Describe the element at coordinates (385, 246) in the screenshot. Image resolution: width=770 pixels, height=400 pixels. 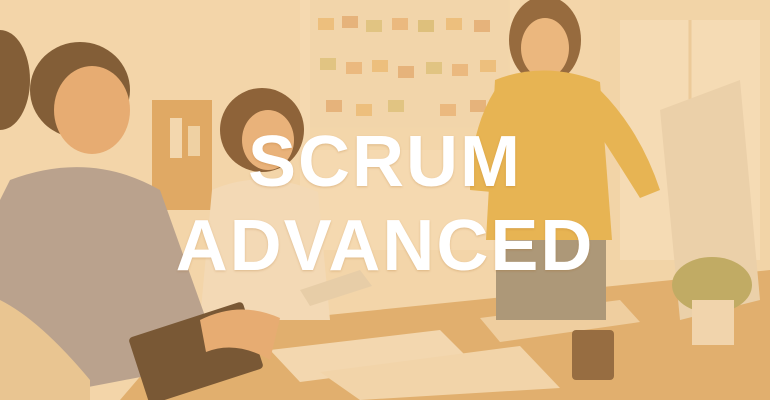
I see `title-line-advanced: ADVANCED` at that location.